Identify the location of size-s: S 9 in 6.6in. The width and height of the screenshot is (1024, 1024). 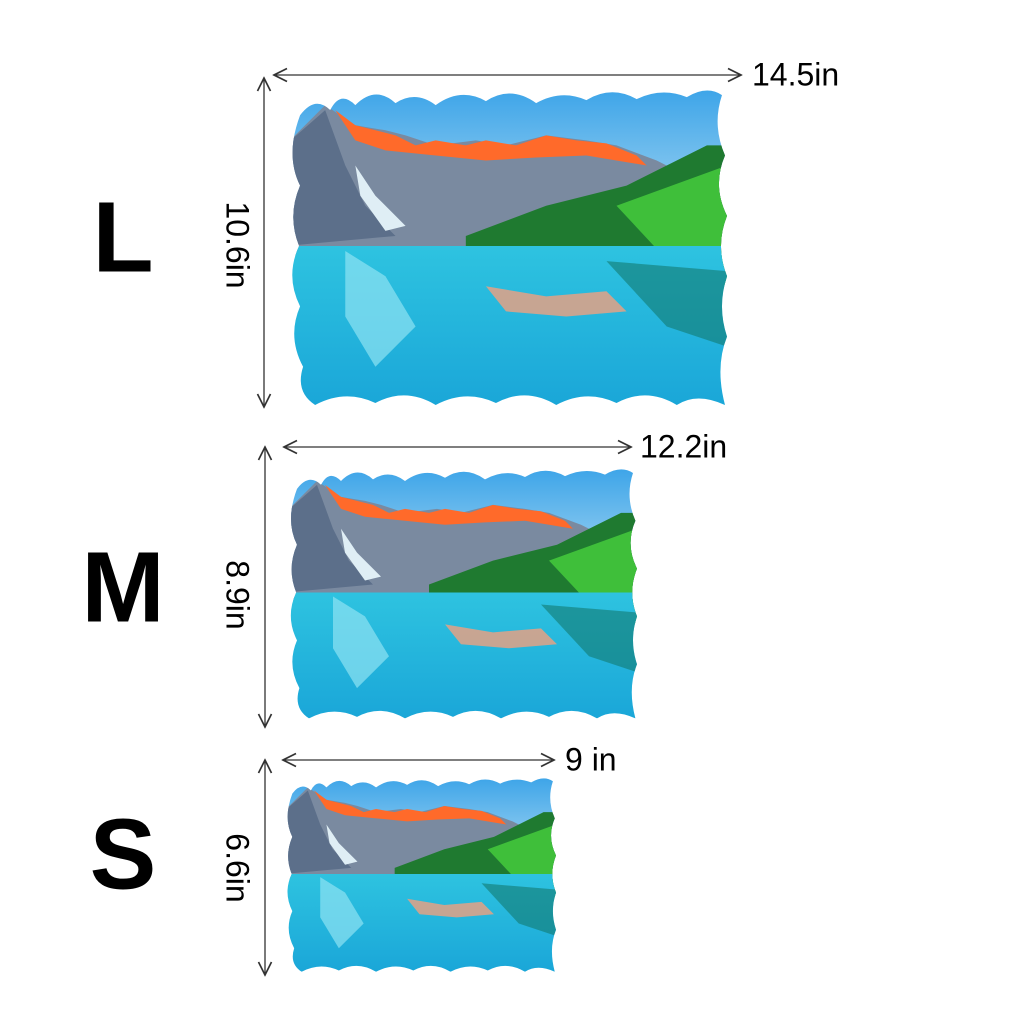
(353, 858).